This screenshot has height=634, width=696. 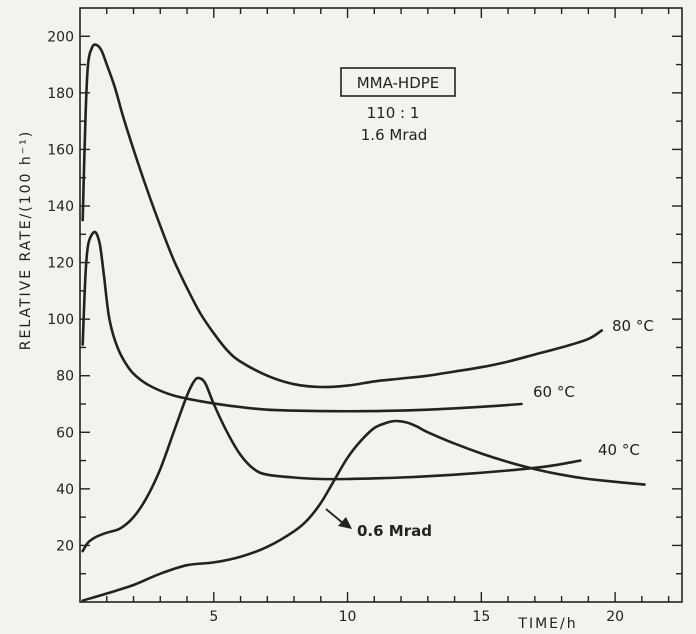 What do you see at coordinates (60, 37) in the screenshot?
I see `y-tick-label: 200` at bounding box center [60, 37].